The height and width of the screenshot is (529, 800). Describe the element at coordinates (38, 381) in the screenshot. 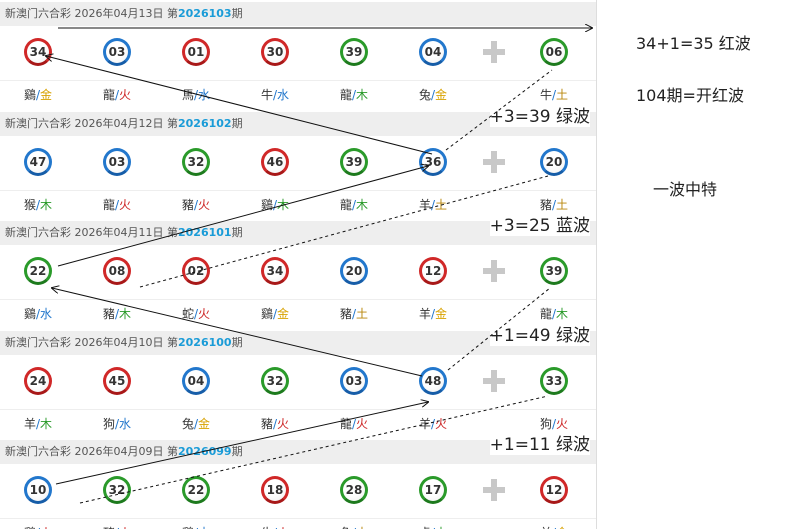

I see `number-ball: 24` at that location.